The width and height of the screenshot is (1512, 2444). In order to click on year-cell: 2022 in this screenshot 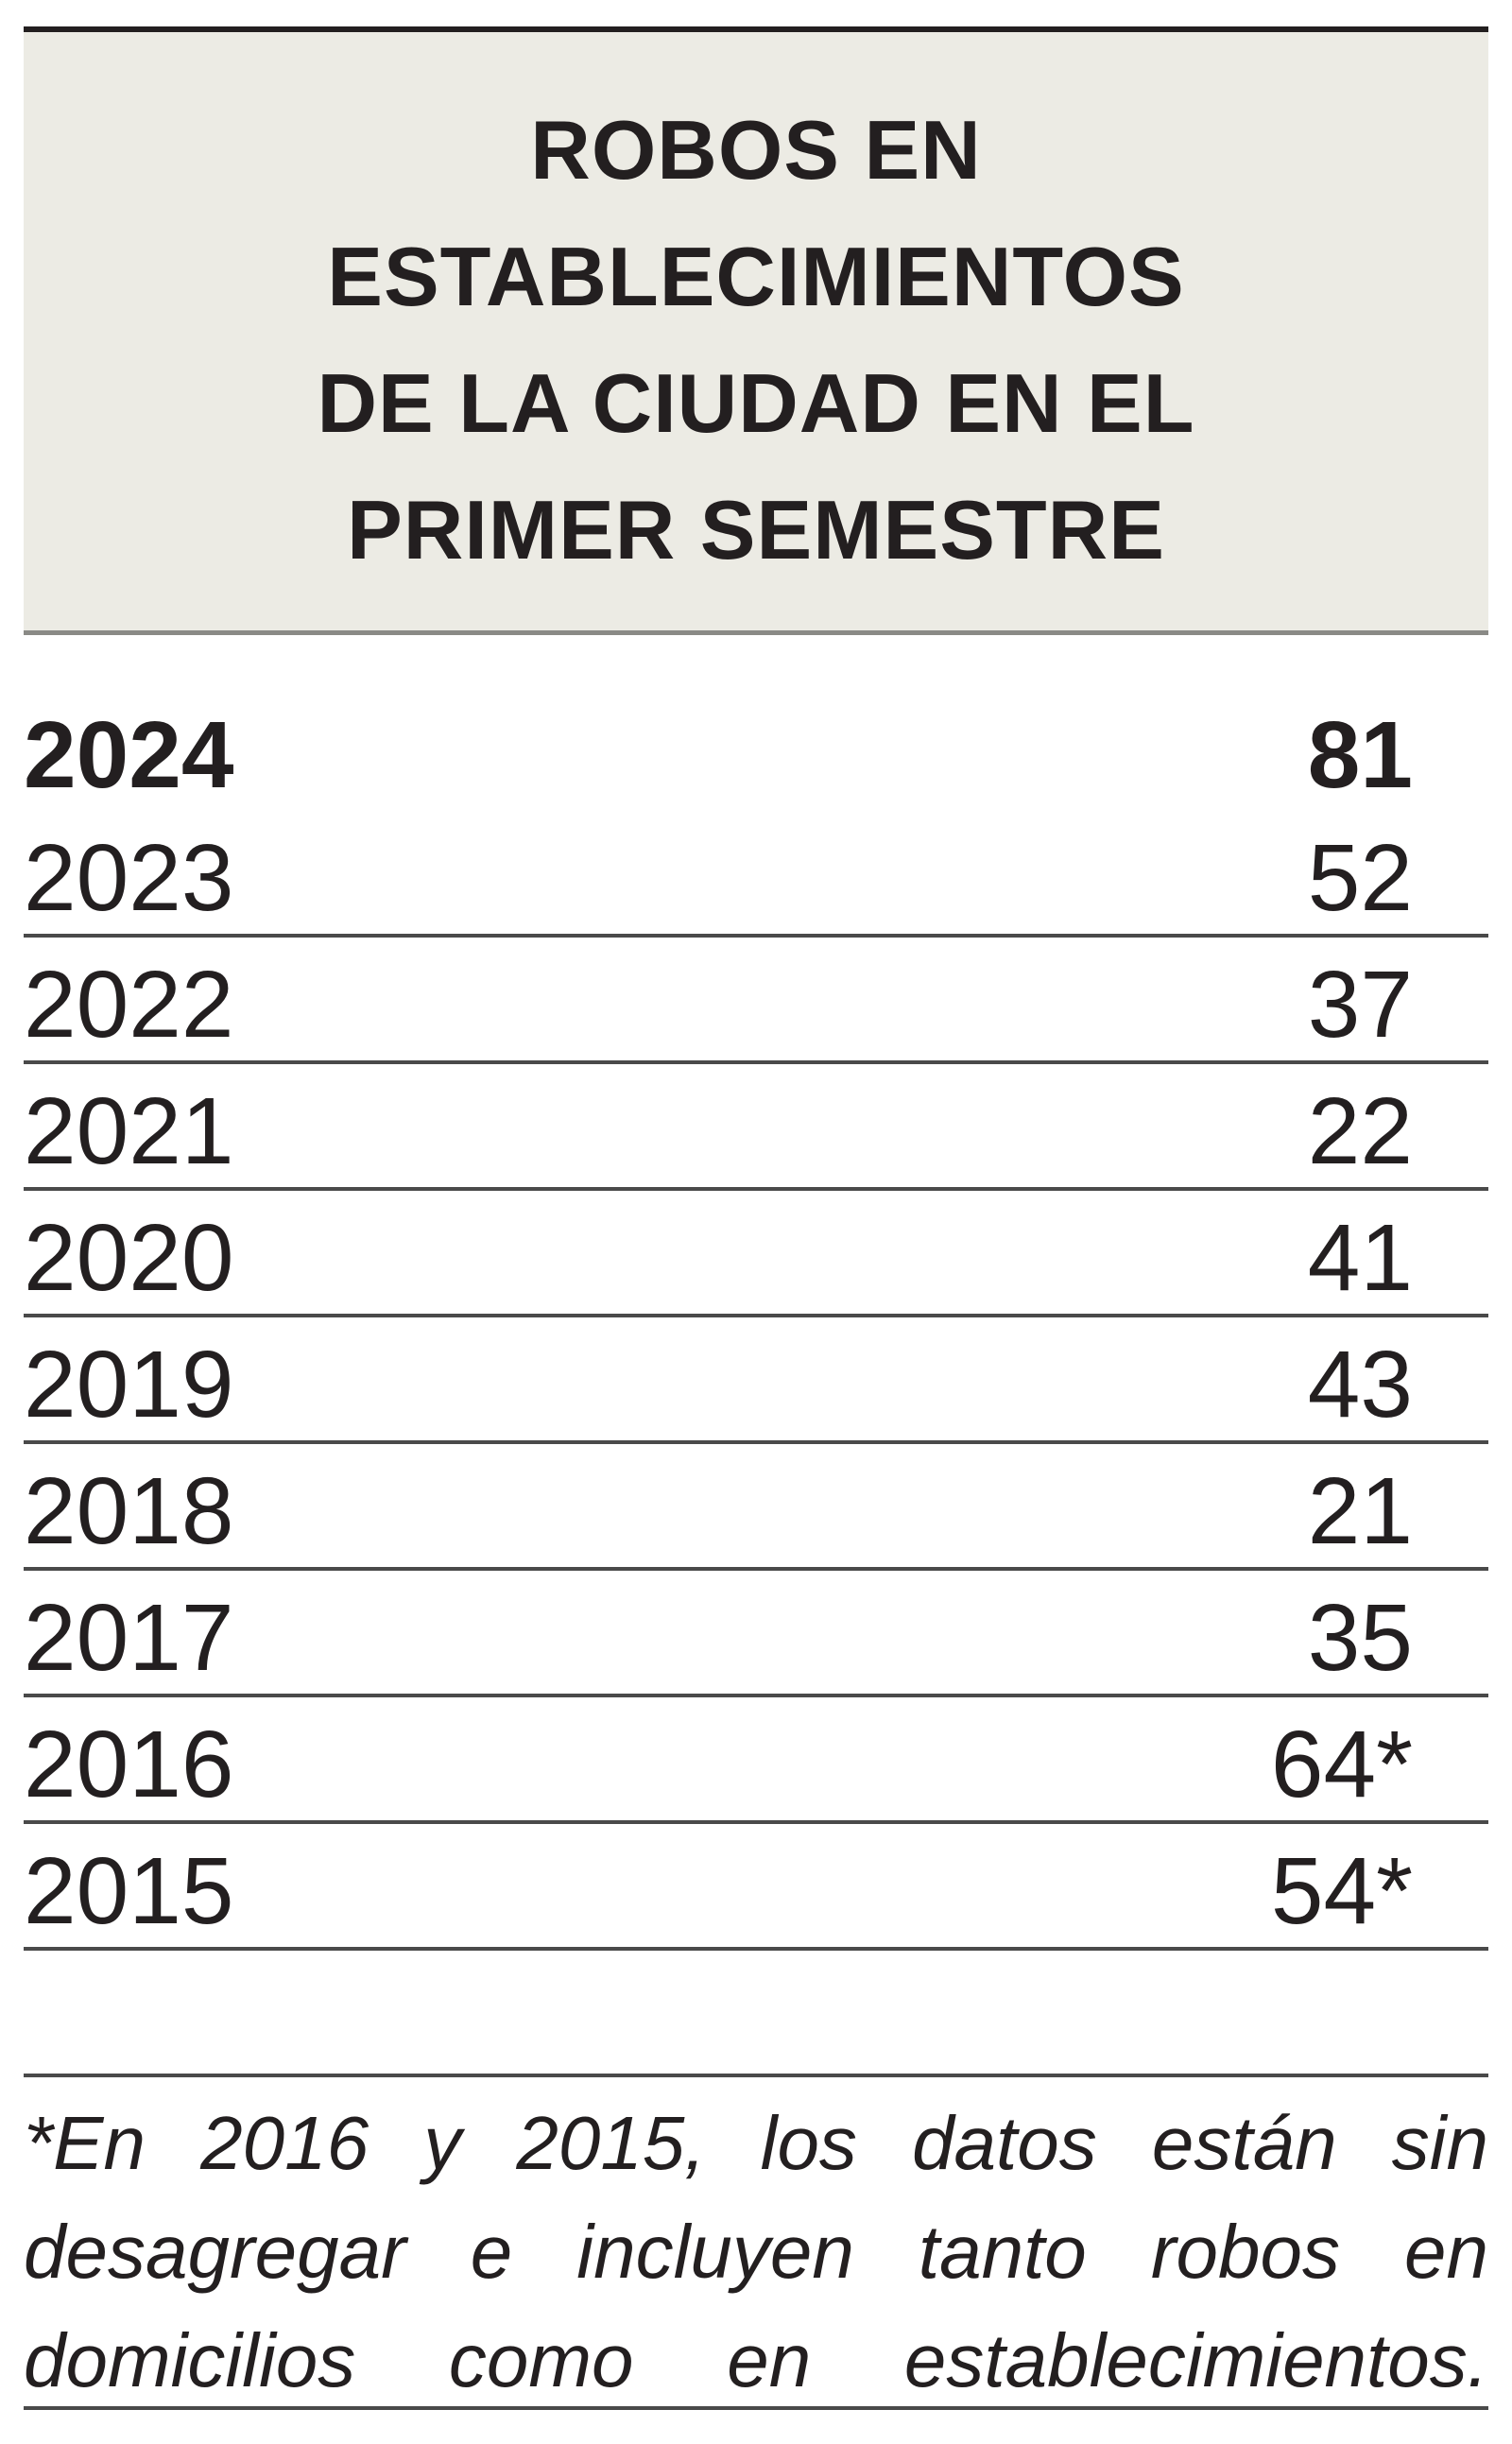, I will do `click(129, 1005)`.